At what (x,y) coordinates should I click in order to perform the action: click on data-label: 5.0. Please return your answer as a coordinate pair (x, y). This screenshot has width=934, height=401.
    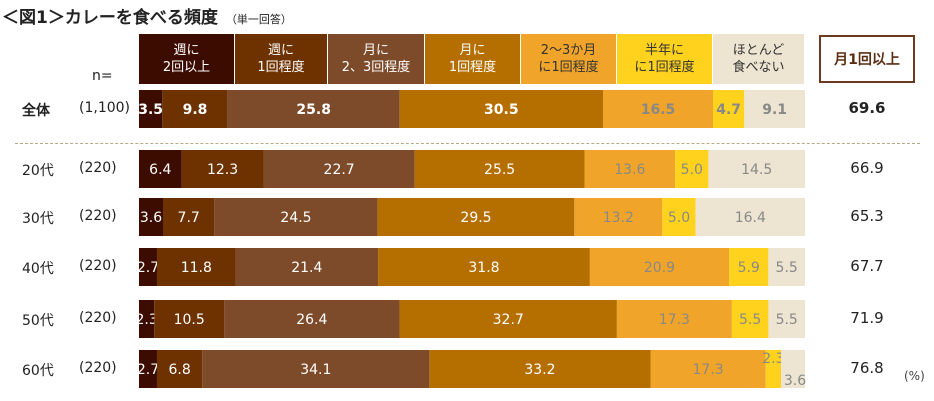
    Looking at the image, I should click on (679, 218).